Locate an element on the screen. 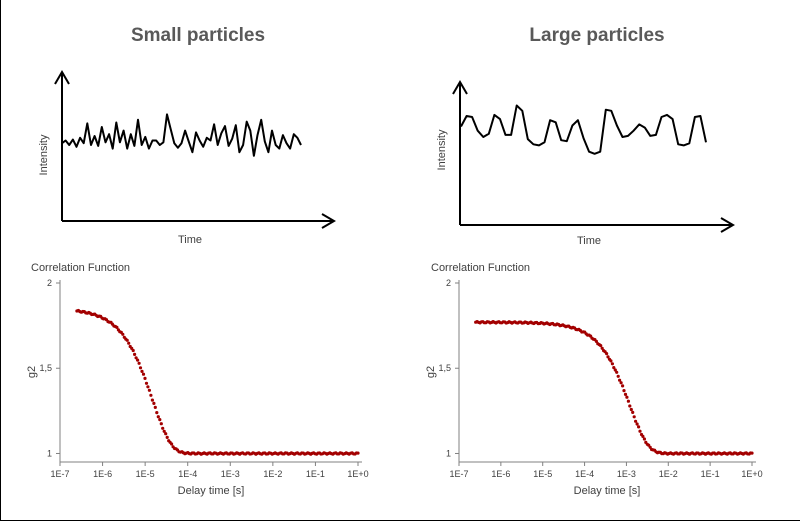 This screenshot has height=521, width=800. trace-chart-small: Time Intensity is located at coordinates (187, 158).